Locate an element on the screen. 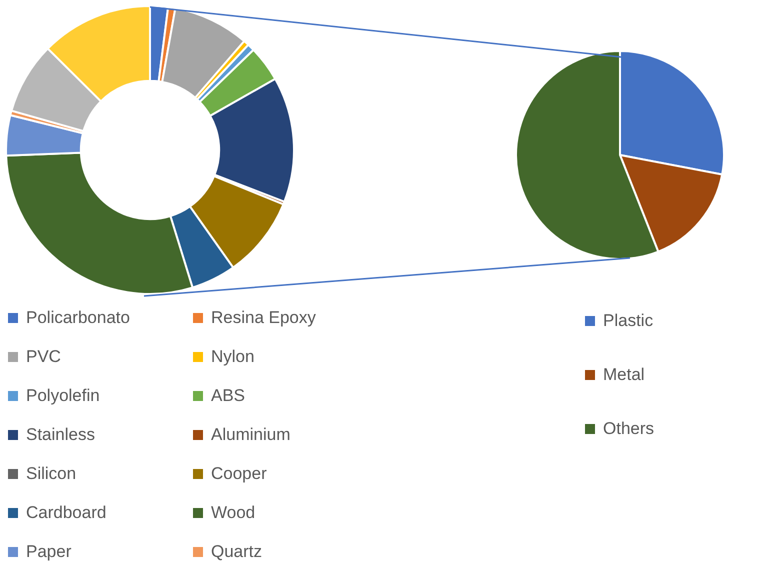 Image resolution: width=760 pixels, height=561 pixels. legend-label: Nylon is located at coordinates (232, 356).